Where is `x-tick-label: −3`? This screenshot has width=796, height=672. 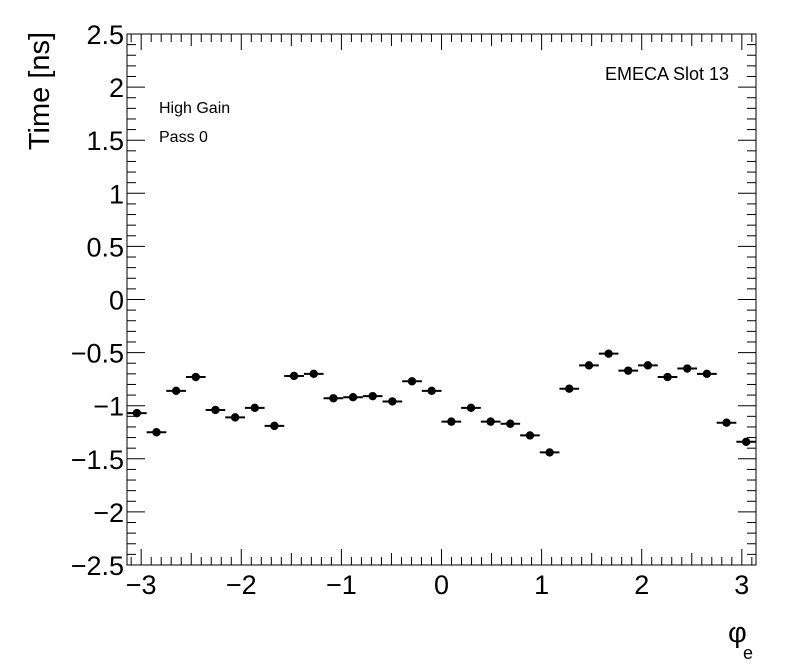 x-tick-label: −3 is located at coordinates (141, 585).